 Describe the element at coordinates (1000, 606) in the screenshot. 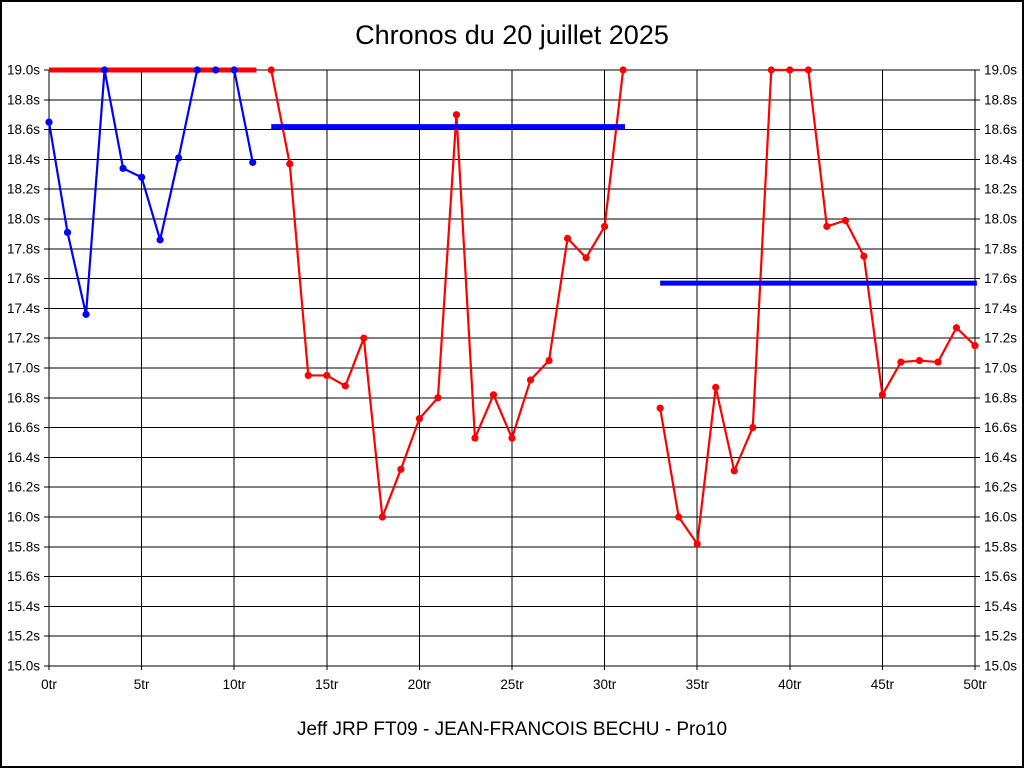

I see `y-tick-label-right: 15.4s` at that location.